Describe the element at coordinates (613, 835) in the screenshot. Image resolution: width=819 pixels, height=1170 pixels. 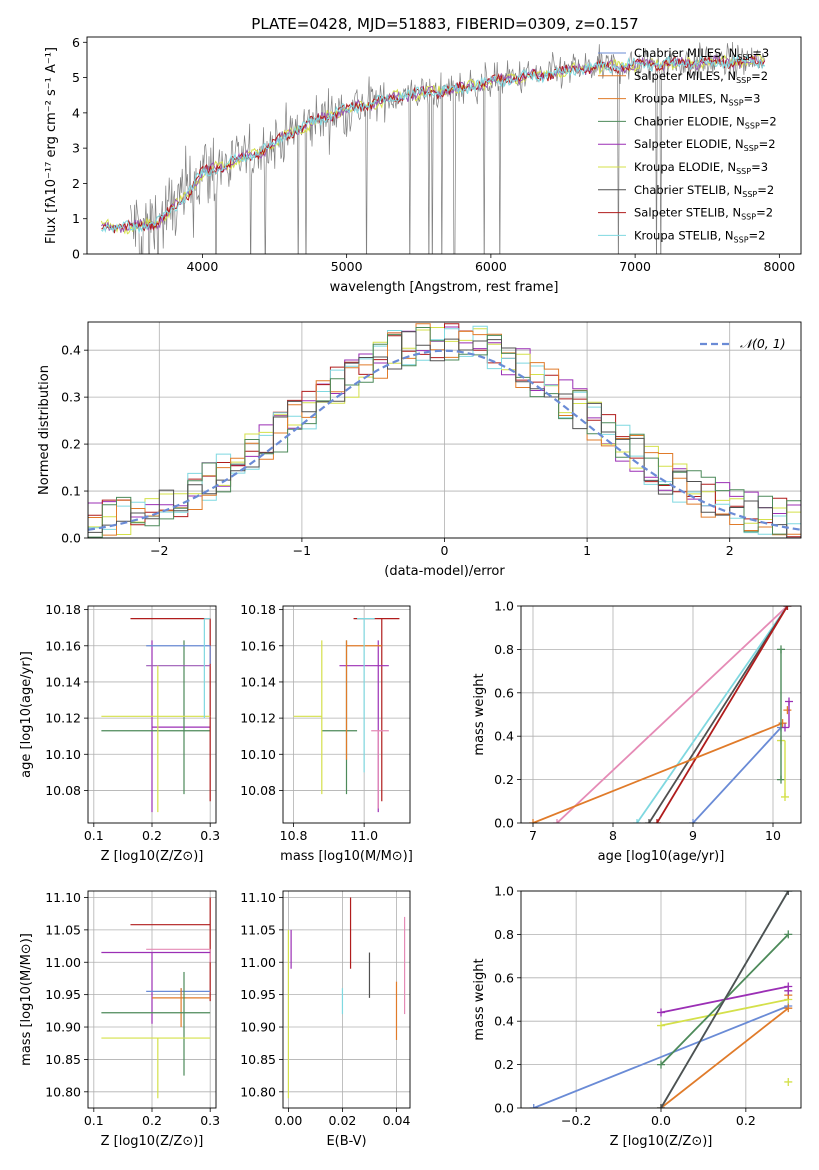
I see `x-tick-label: 8` at that location.